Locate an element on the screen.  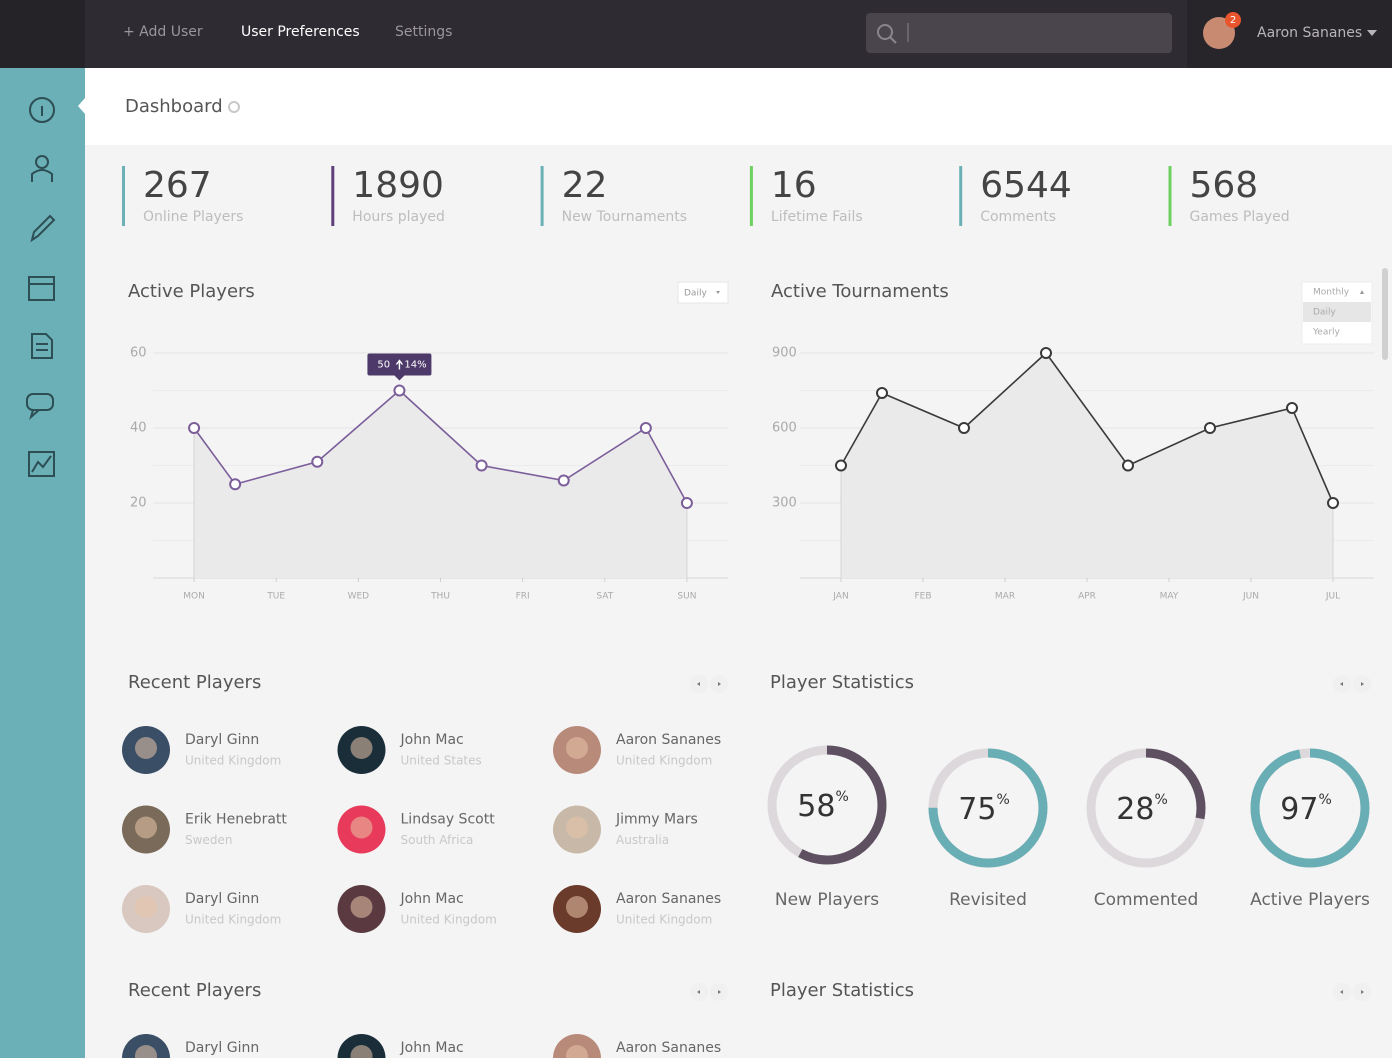
stat-value: 267 is located at coordinates (177, 185).